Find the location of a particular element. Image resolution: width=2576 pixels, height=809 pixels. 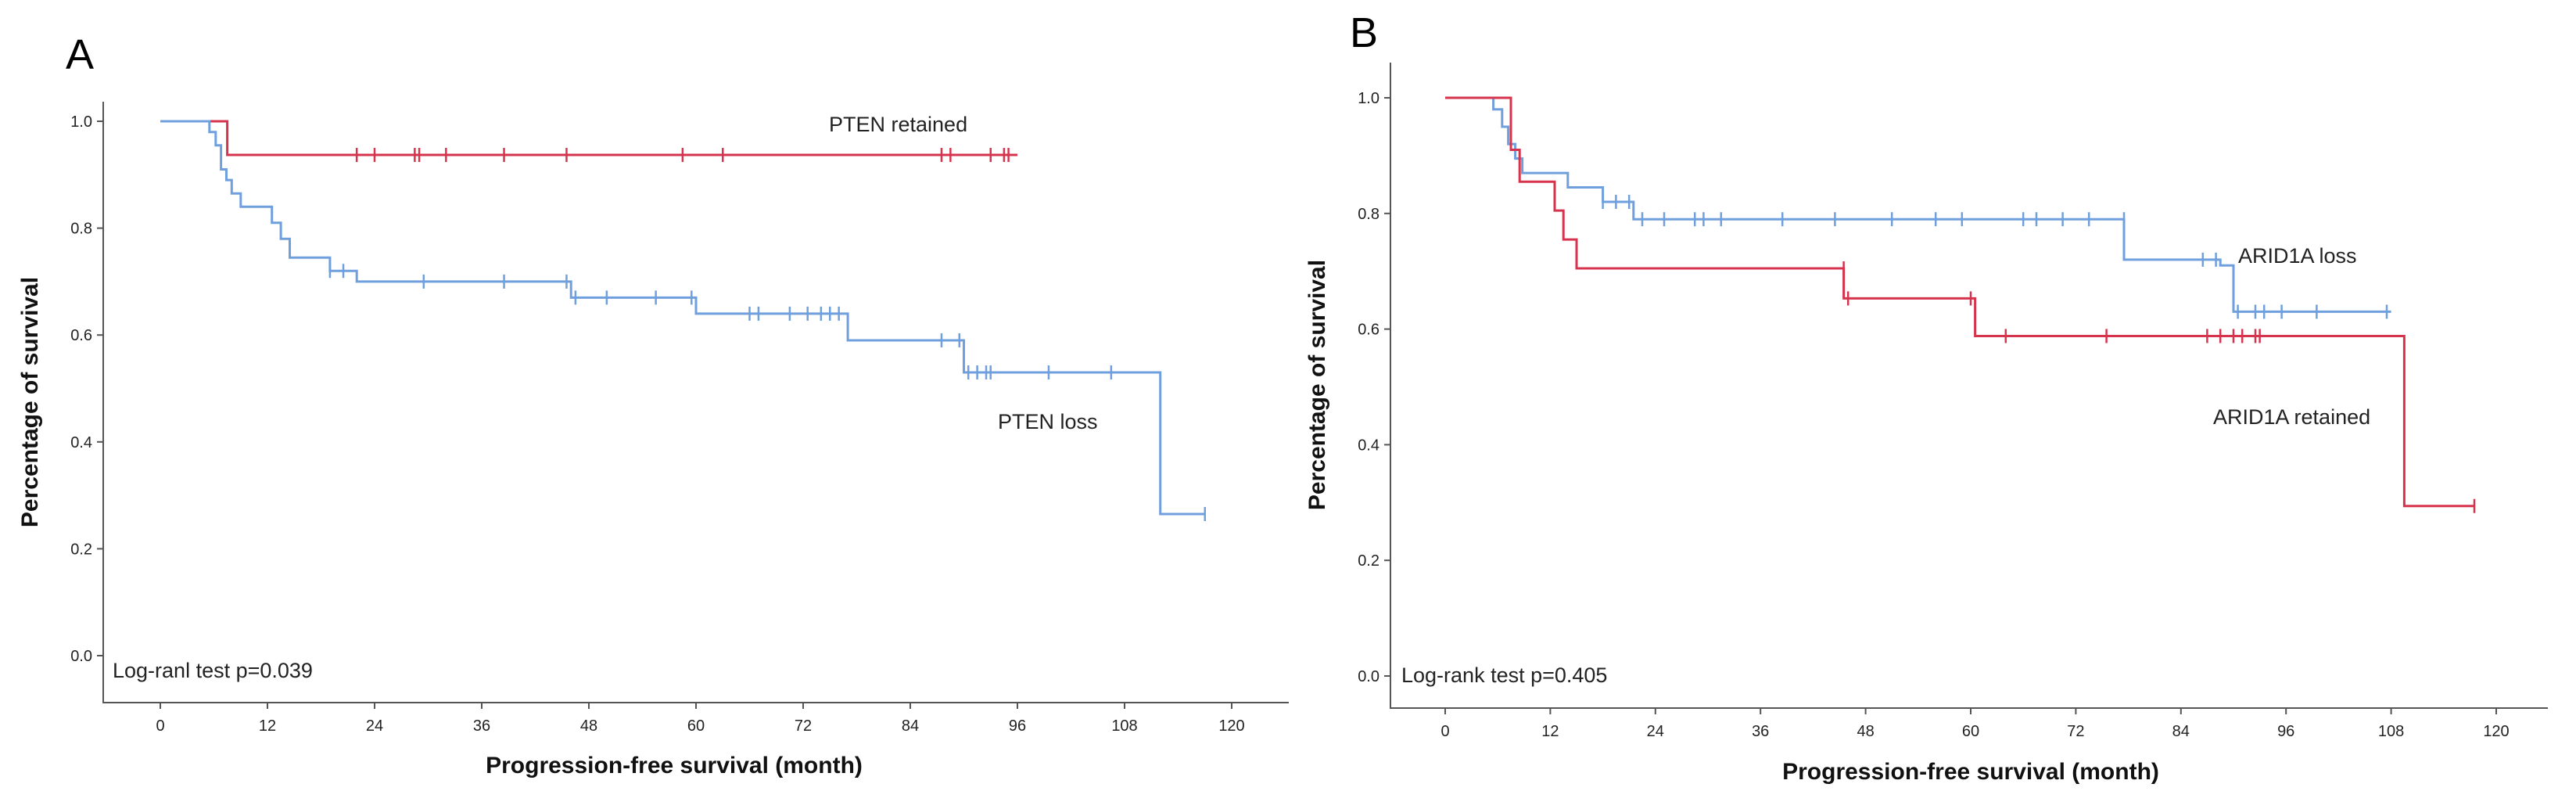

x-tick-label-b: 12 is located at coordinates (1550, 731).